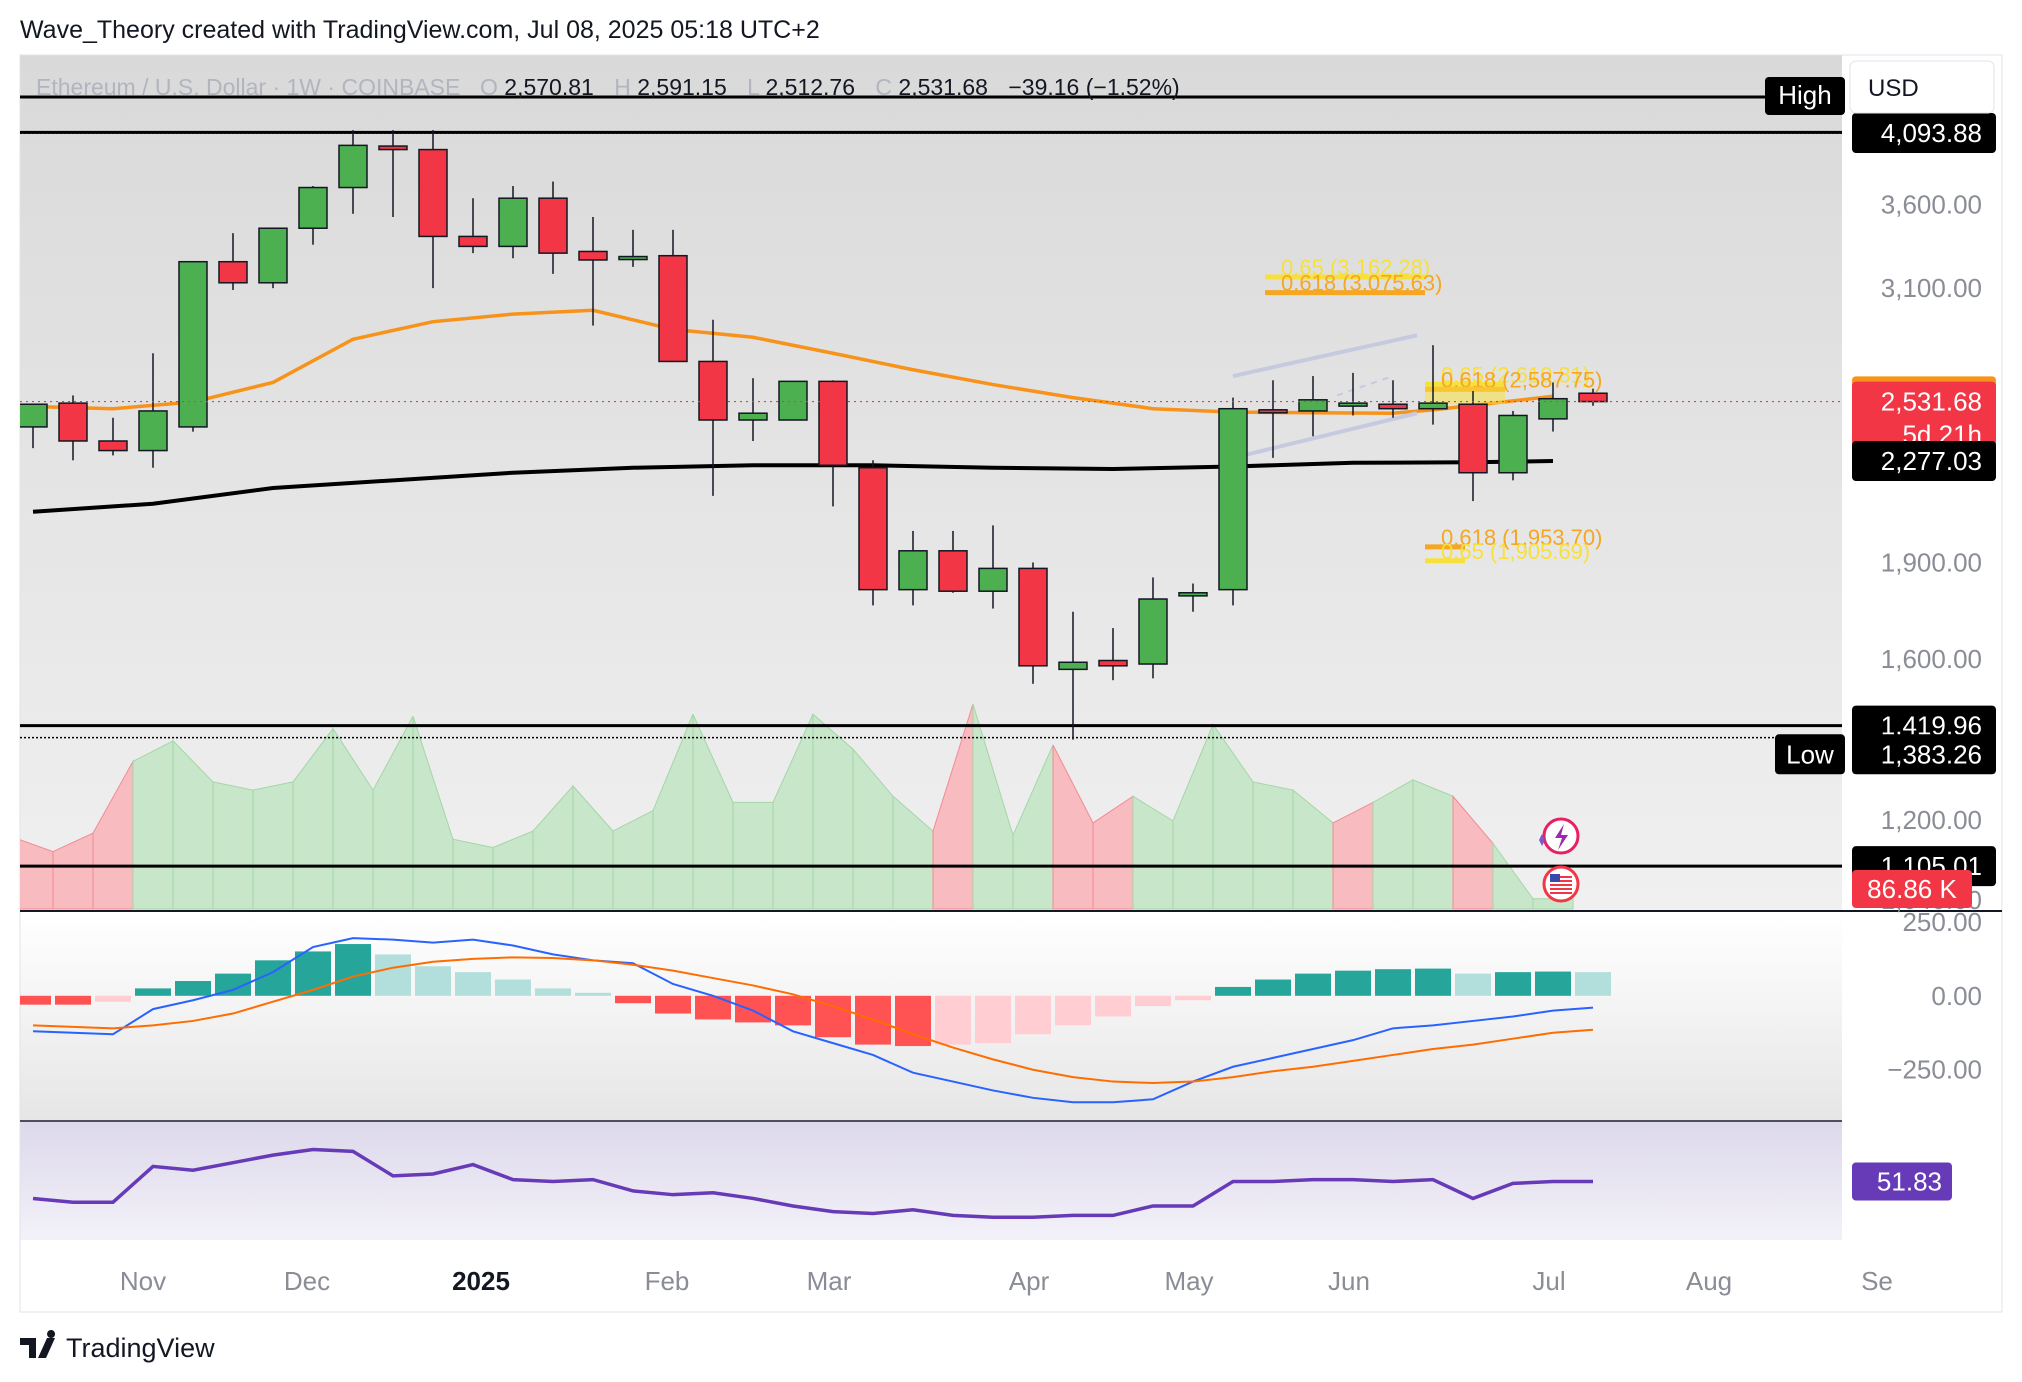 This screenshot has width=2022, height=1382. Describe the element at coordinates (1902, 1181) in the screenshot. I see `rsi-value-tag: 51.83` at that location.